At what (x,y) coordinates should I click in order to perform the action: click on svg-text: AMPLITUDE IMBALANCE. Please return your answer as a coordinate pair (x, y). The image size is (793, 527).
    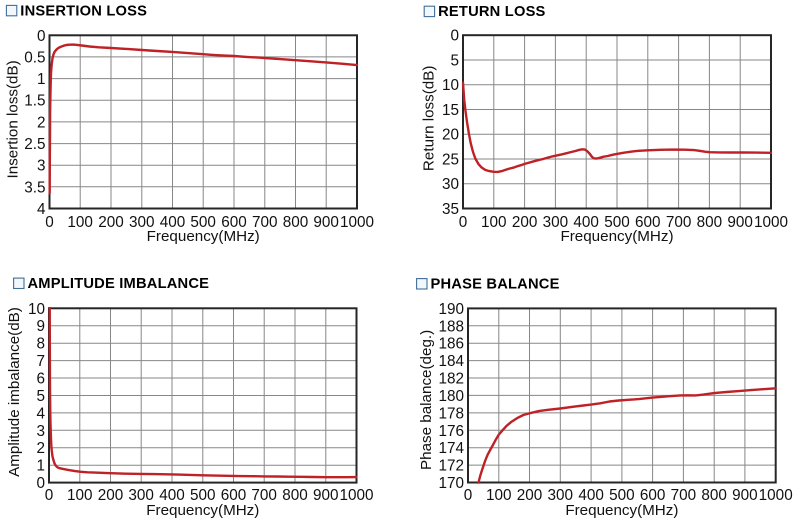
    Looking at the image, I should click on (119, 284).